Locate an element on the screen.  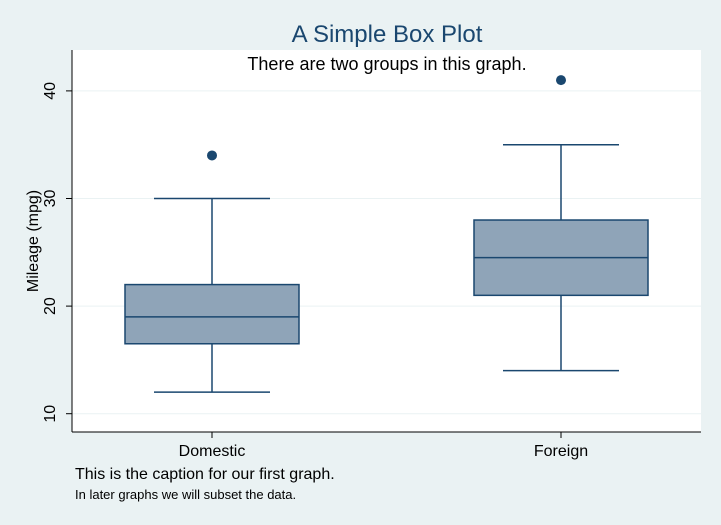
box-foreign is located at coordinates (561, 223).